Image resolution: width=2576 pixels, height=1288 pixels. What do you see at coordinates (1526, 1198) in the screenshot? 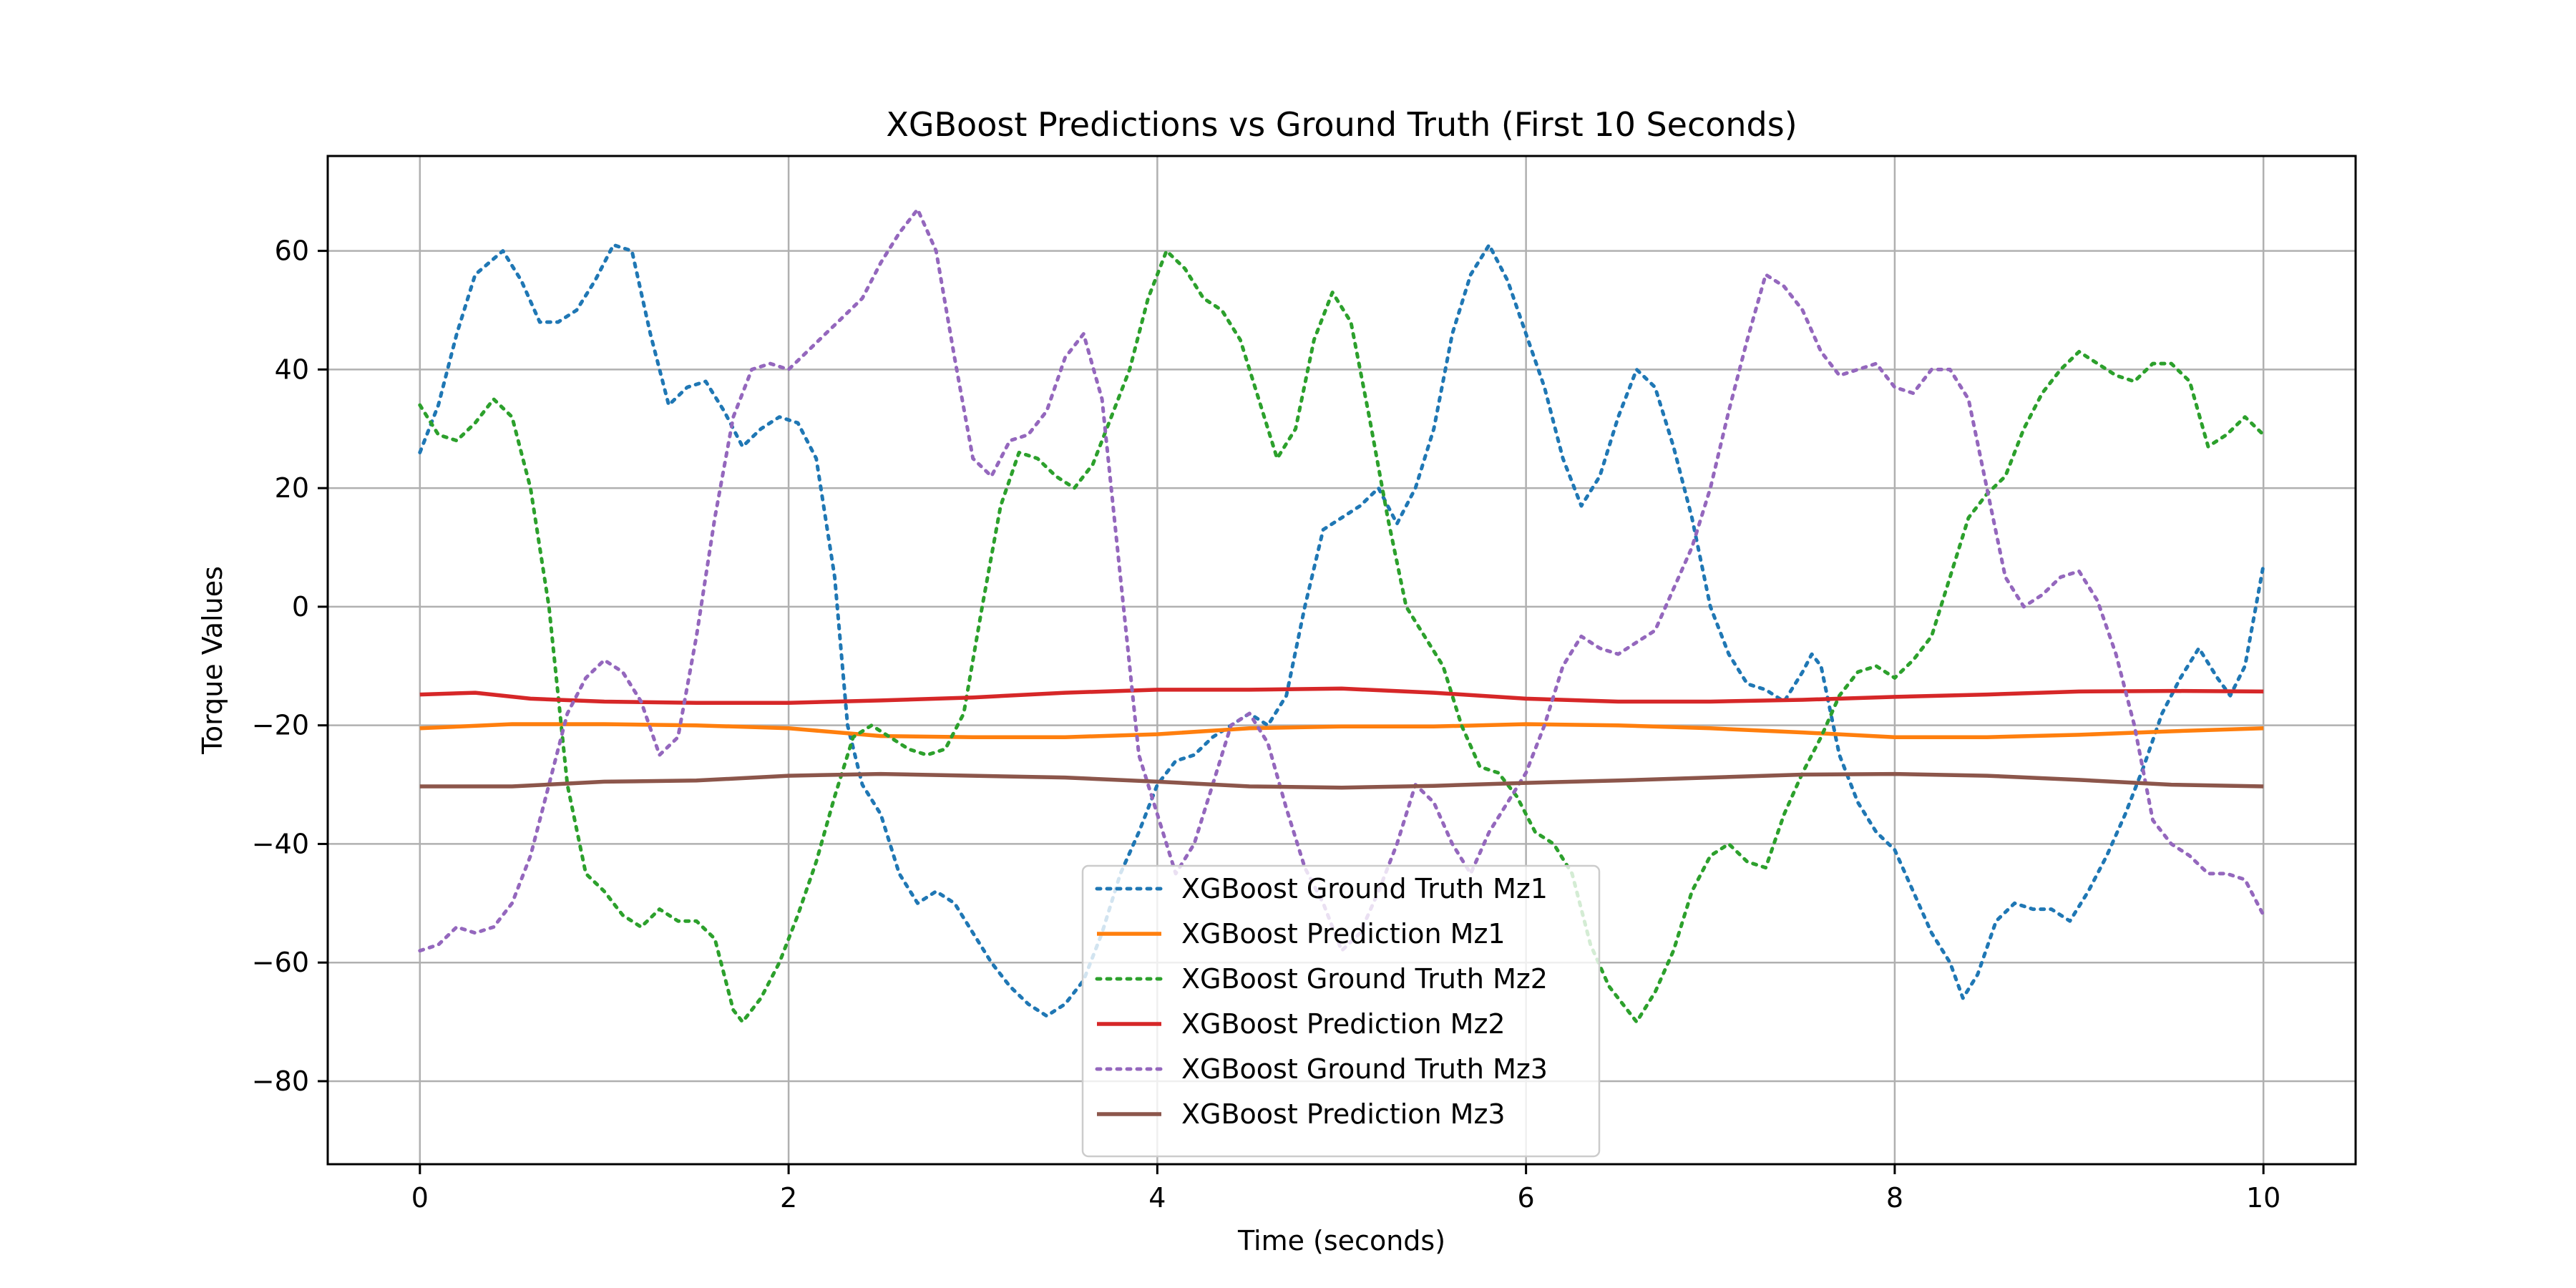
I see `x-tick-label: 6` at bounding box center [1526, 1198].